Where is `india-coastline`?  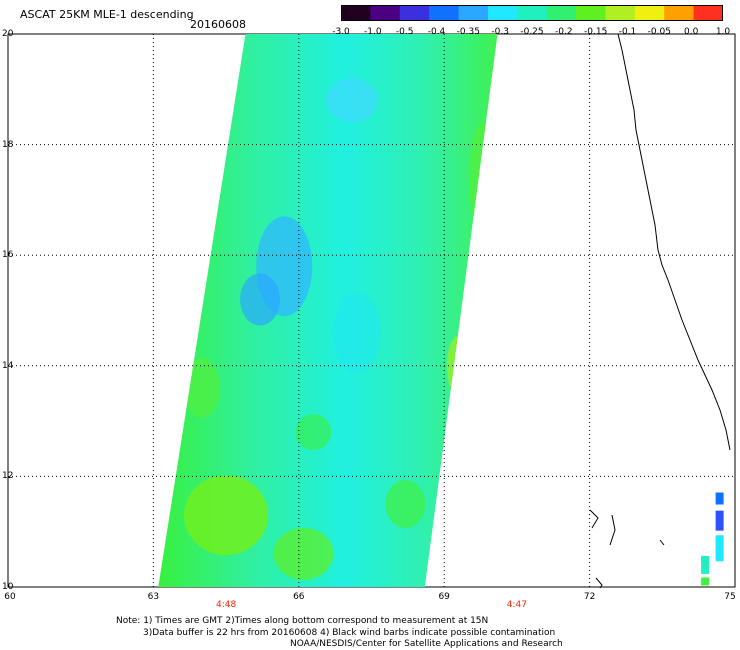
india-coastline is located at coordinates (674, 242).